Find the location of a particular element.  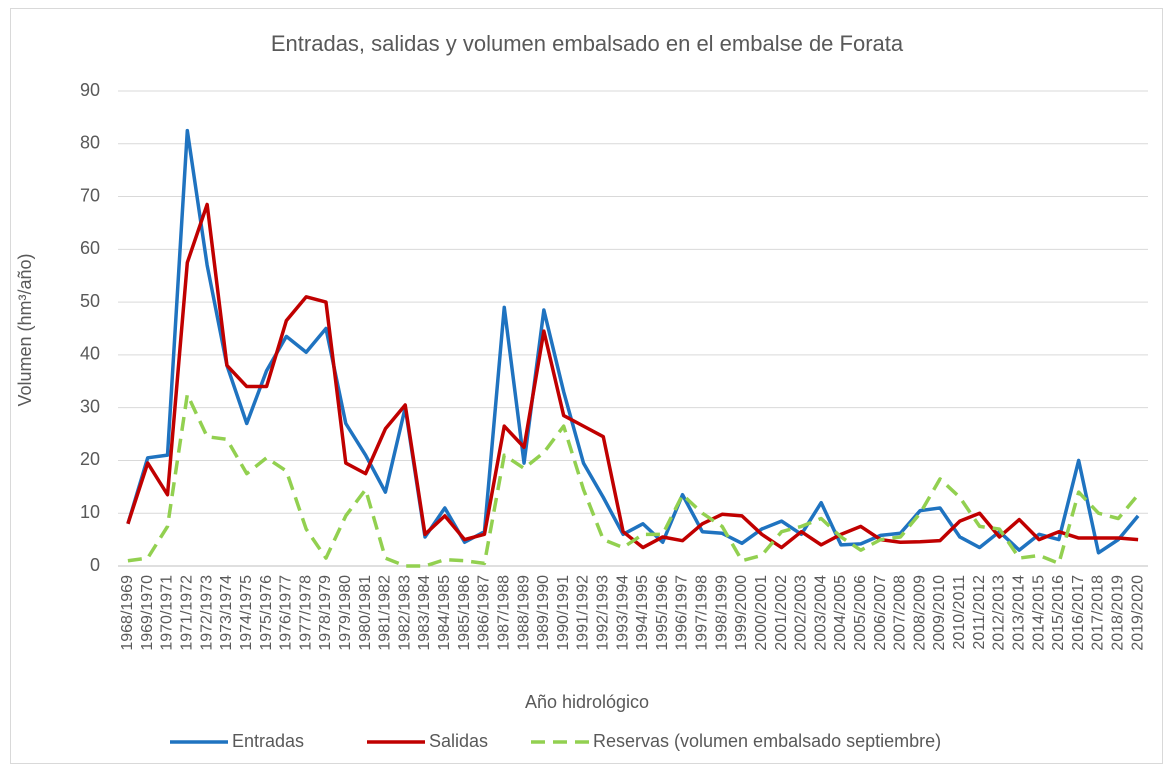

x-tick-label: 1981/1982 is located at coordinates (385, 613).